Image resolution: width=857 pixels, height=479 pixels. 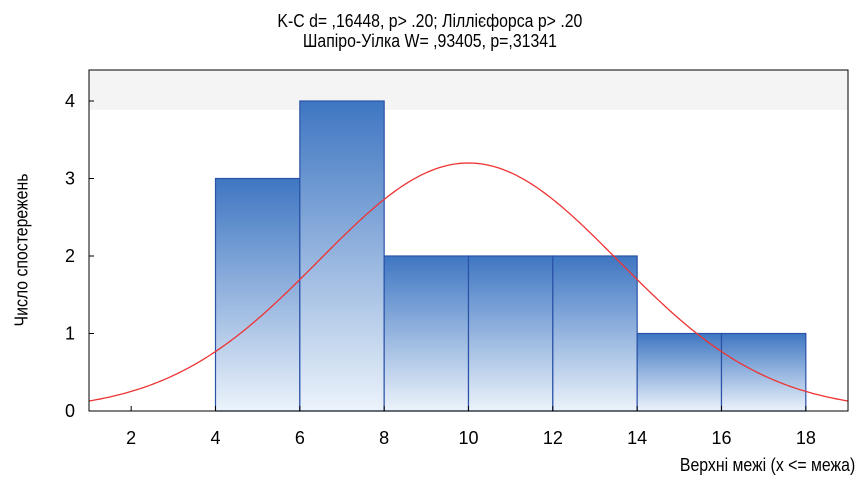 What do you see at coordinates (468, 438) in the screenshot?
I see `x-tick-label: 10` at bounding box center [468, 438].